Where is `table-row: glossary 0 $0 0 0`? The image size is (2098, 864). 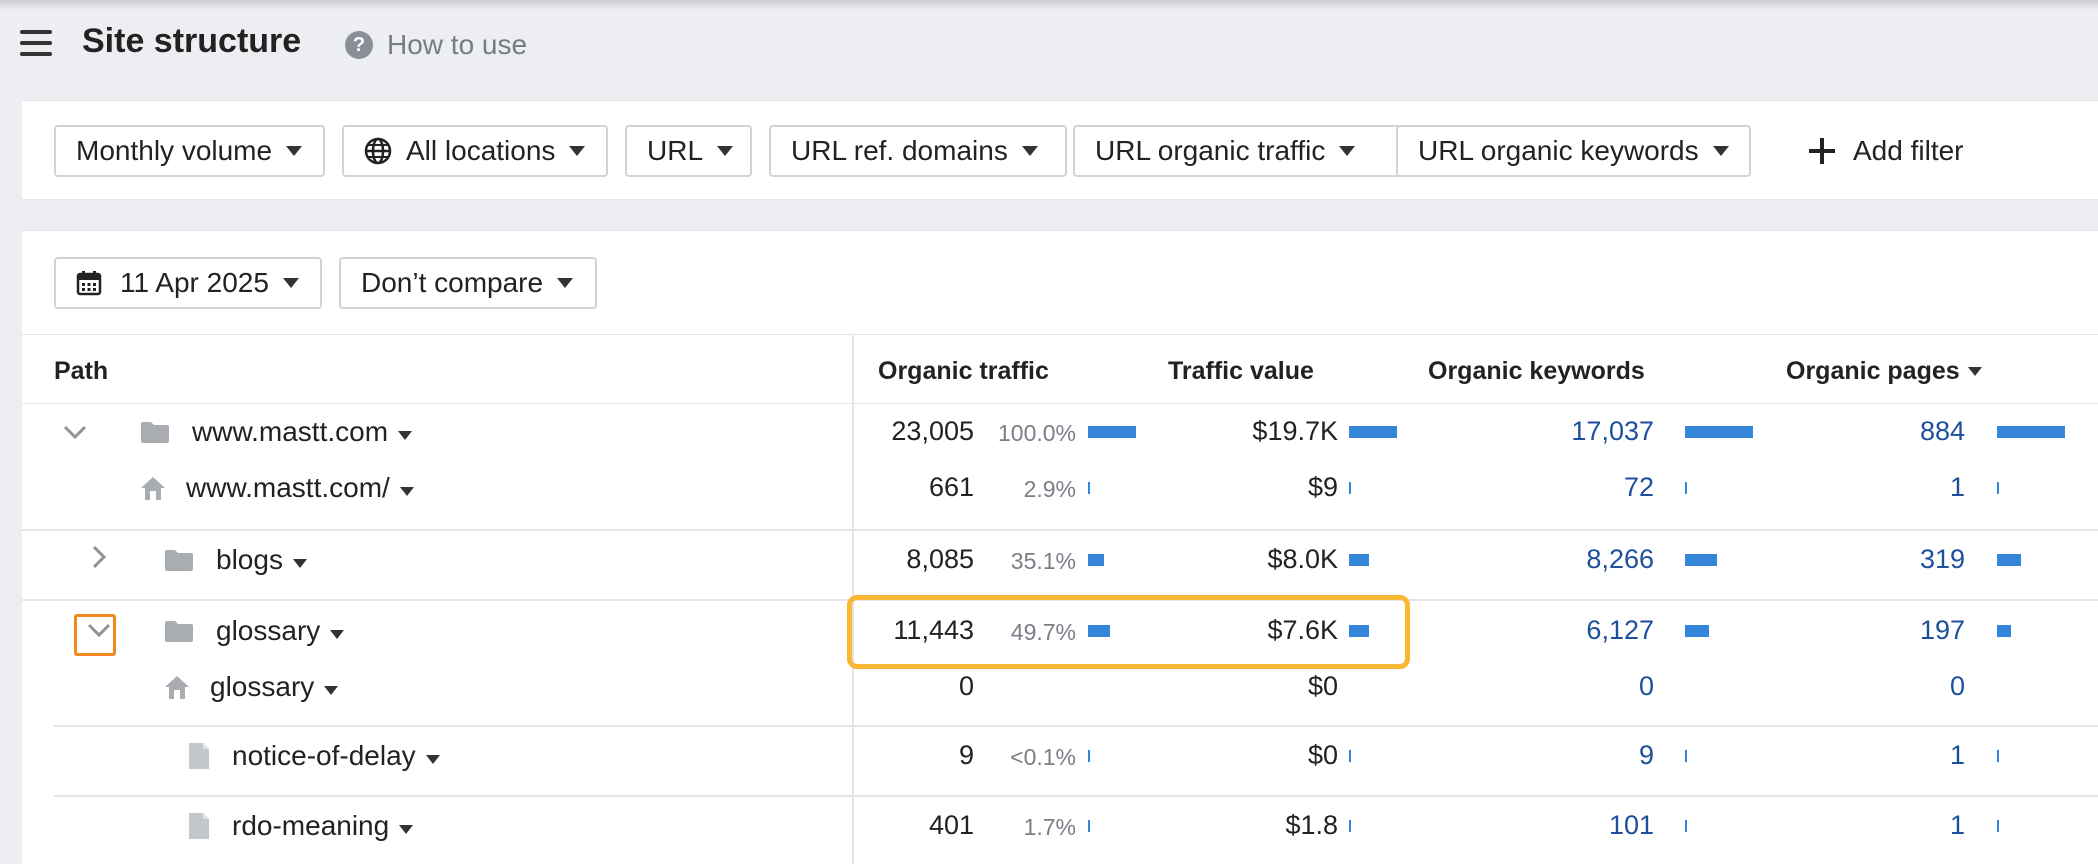 table-row: glossary 0 $0 0 0 is located at coordinates (1060, 687).